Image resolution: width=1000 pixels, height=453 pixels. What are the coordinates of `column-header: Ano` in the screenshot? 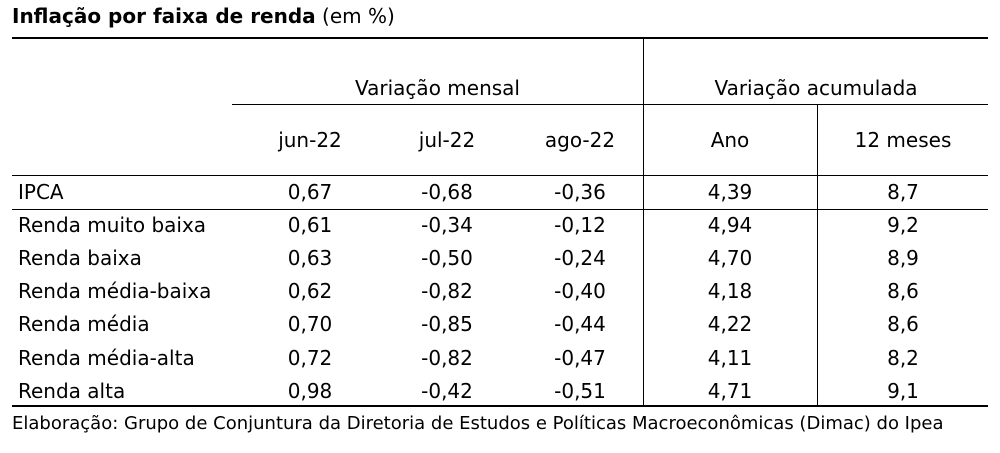 It's located at (730, 140).